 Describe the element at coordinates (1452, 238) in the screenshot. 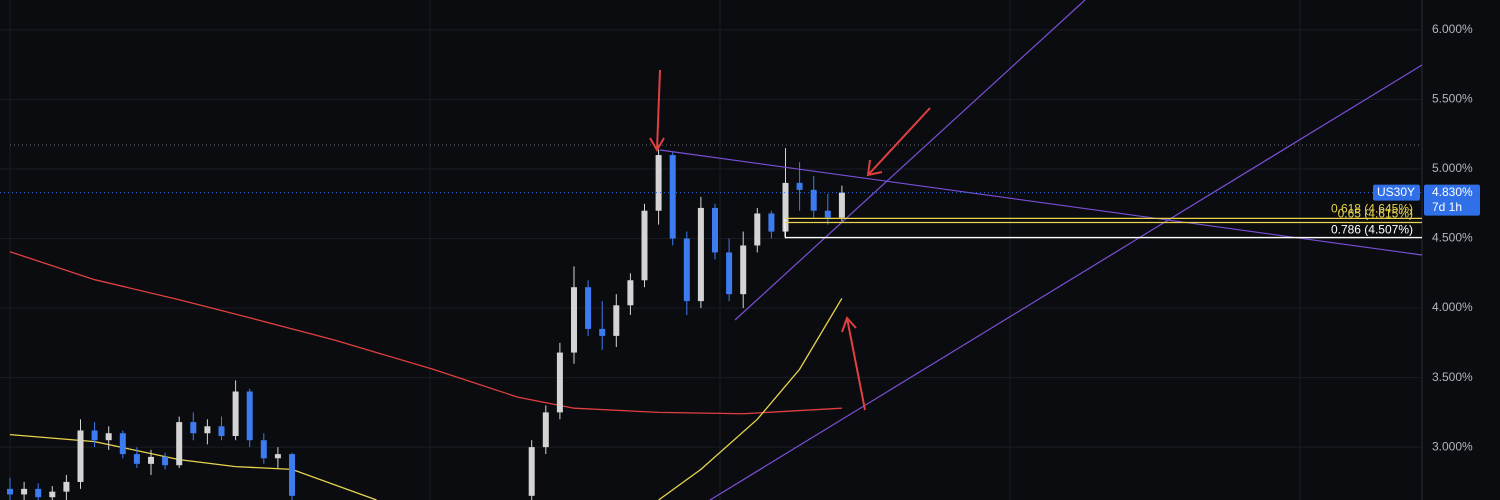

I see `y-tick-label: 4.500%` at that location.